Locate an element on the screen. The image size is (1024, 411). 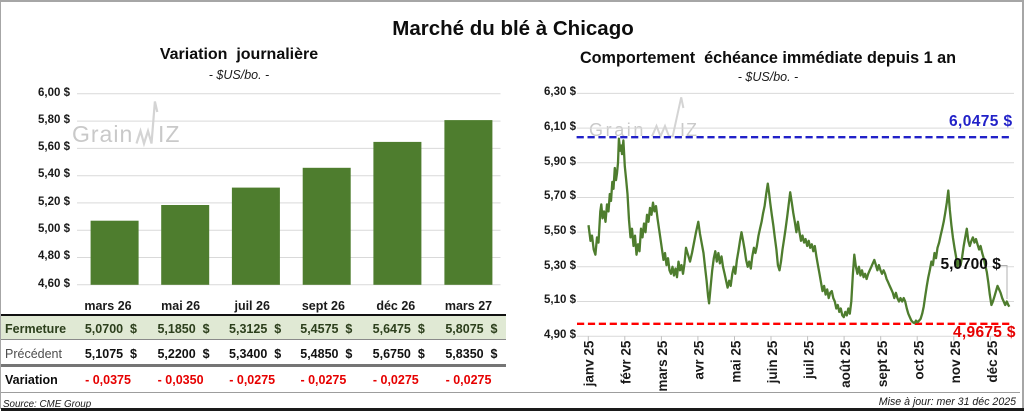
svg-text: juil 25 is located at coordinates (809, 360).